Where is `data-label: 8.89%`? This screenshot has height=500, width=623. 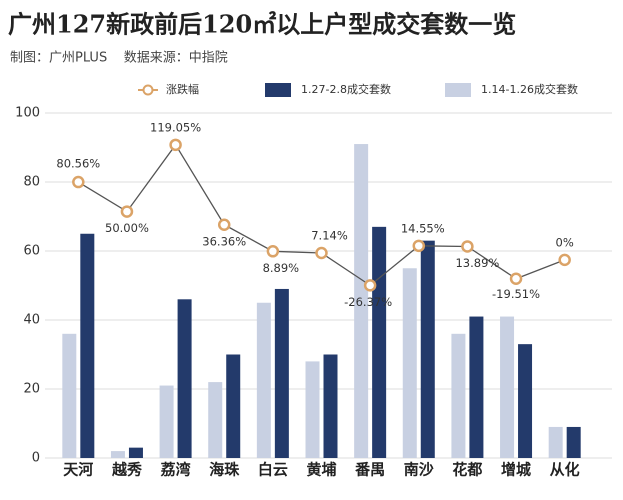
data-label: 8.89% is located at coordinates (281, 268).